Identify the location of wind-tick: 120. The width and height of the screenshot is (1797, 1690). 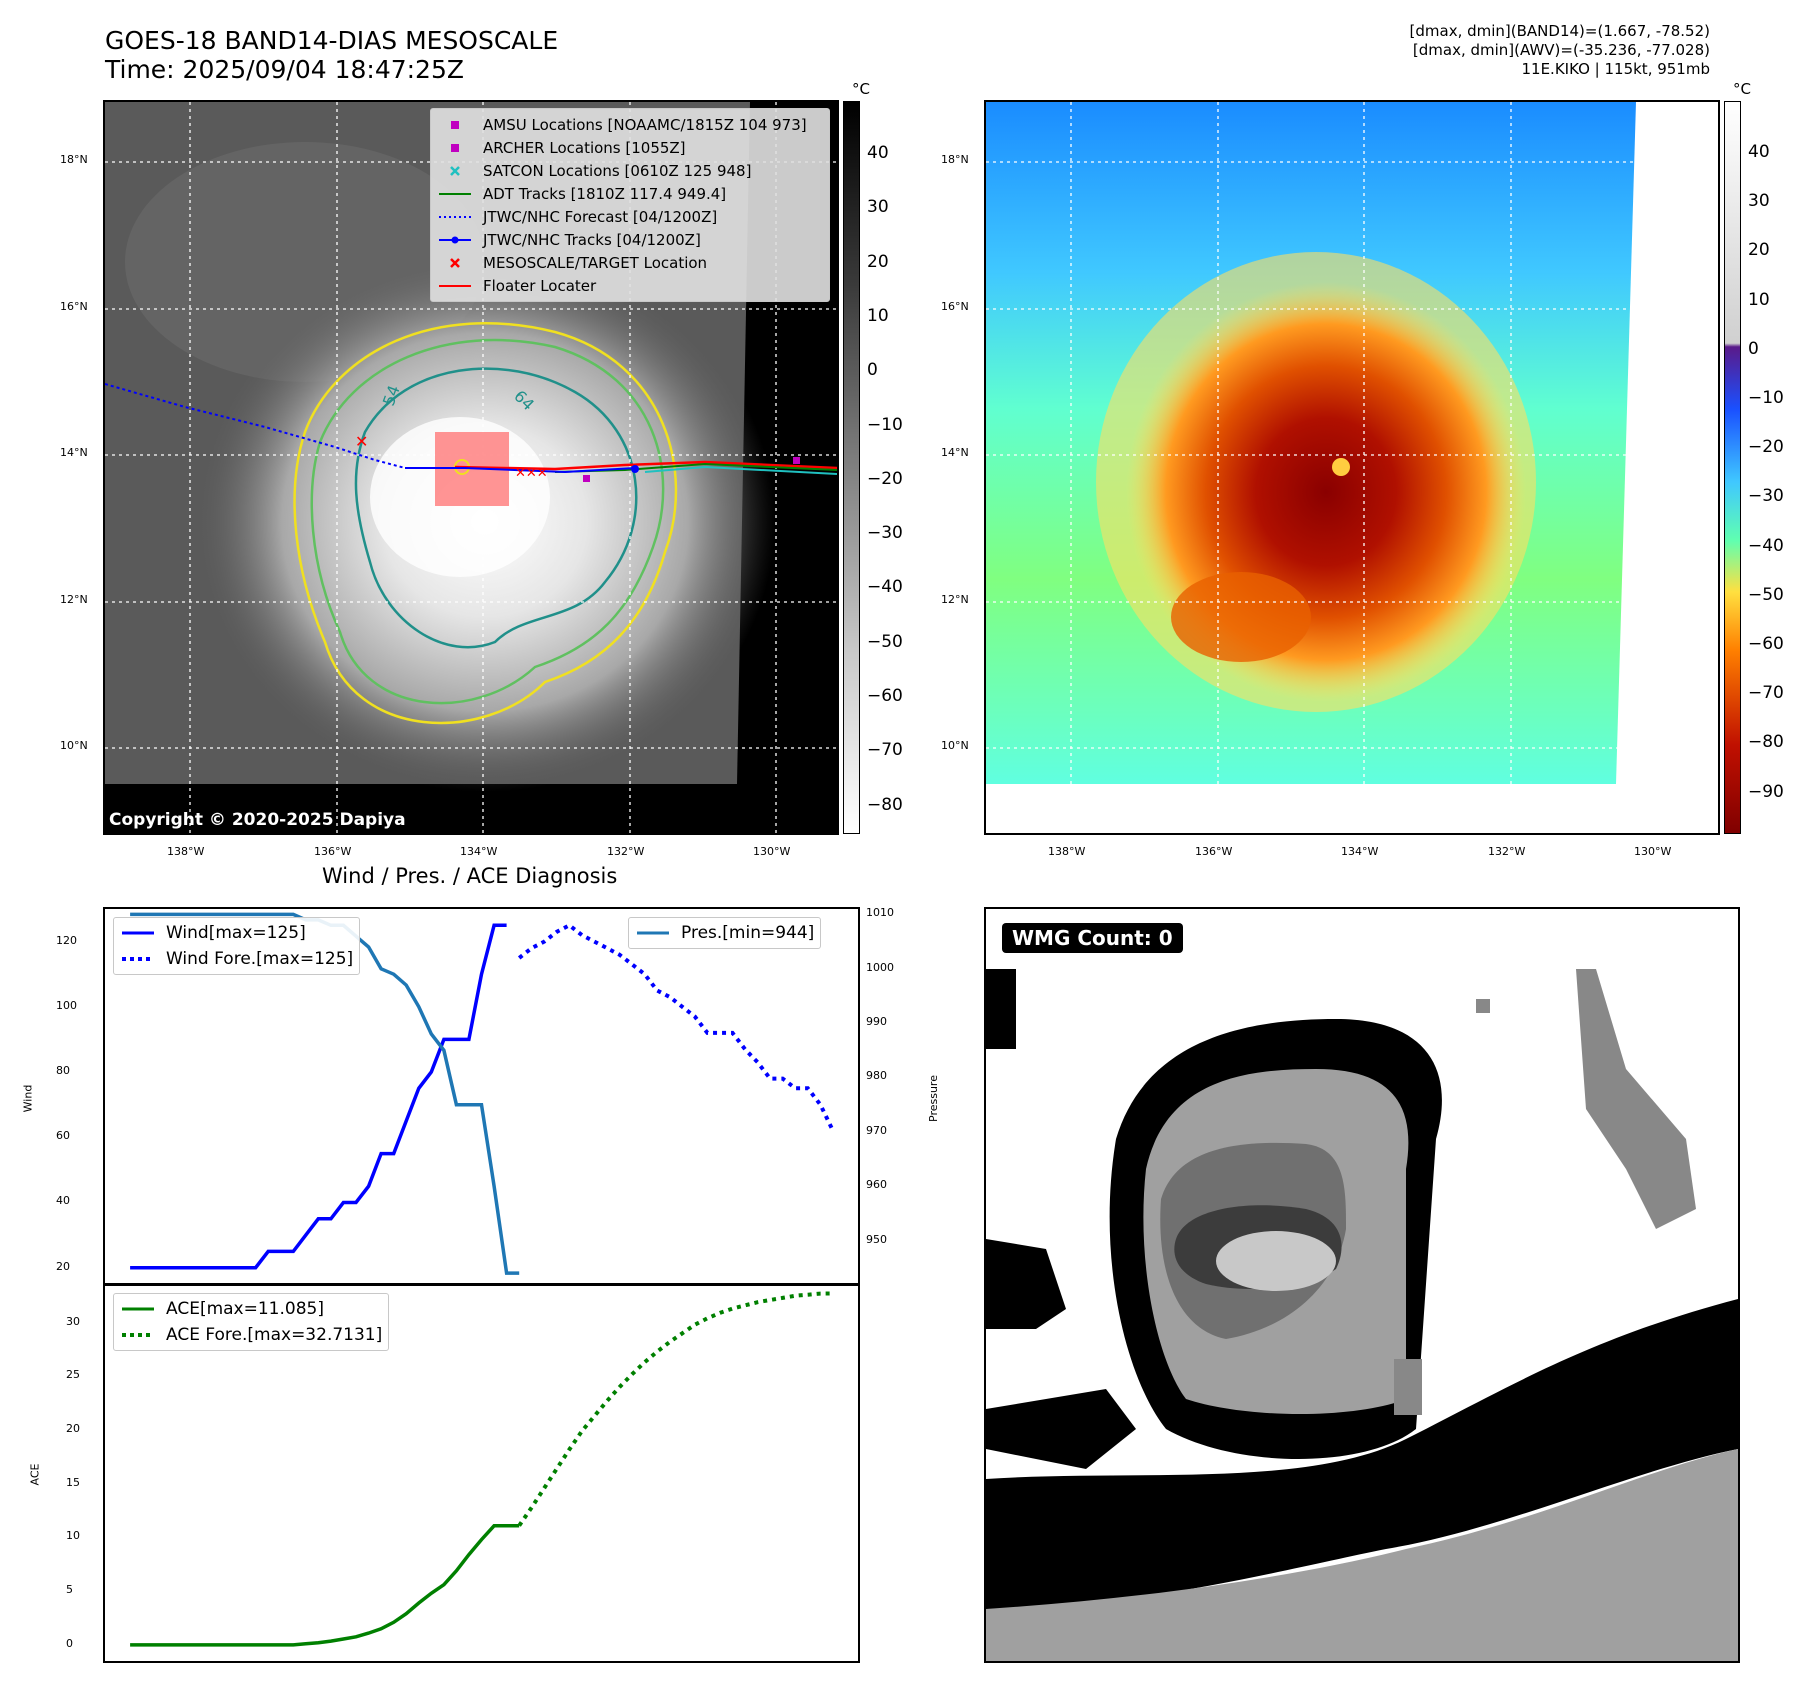
(66, 940).